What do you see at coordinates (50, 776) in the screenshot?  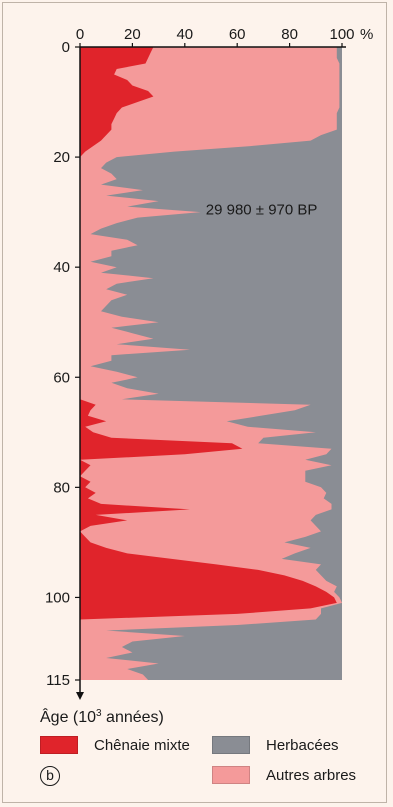 I see `panel-label: b` at bounding box center [50, 776].